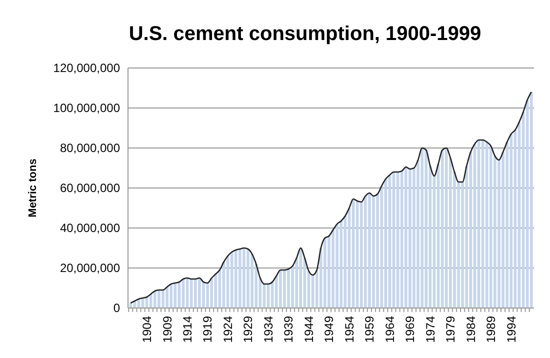 Image resolution: width=550 pixels, height=358 pixels. Describe the element at coordinates (349, 329) in the screenshot. I see `x-tick-label: 1954` at that location.